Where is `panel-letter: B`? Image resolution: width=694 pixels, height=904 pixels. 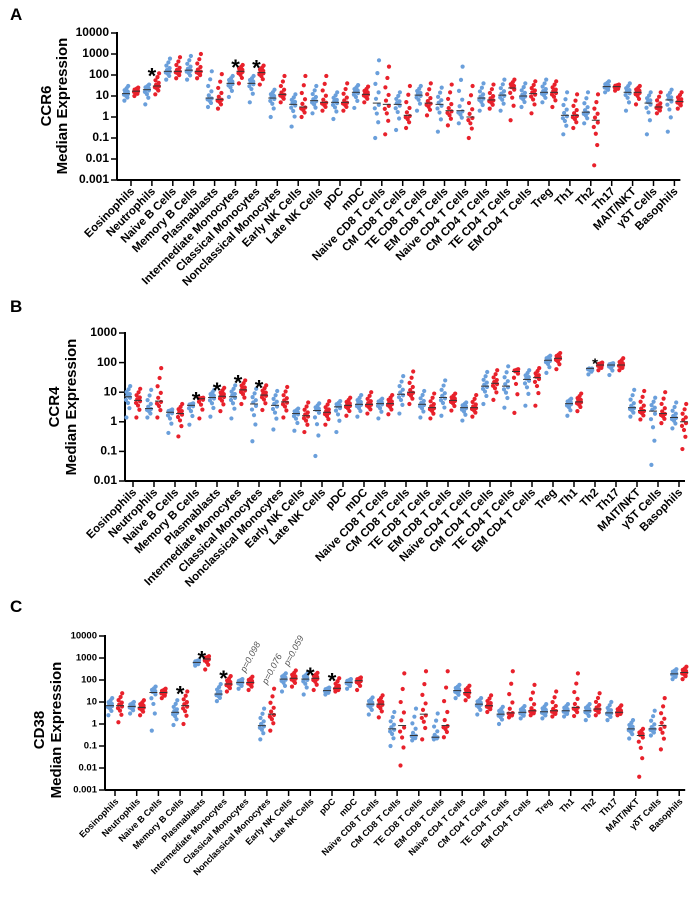
panel-letter: B is located at coordinates (16, 306).